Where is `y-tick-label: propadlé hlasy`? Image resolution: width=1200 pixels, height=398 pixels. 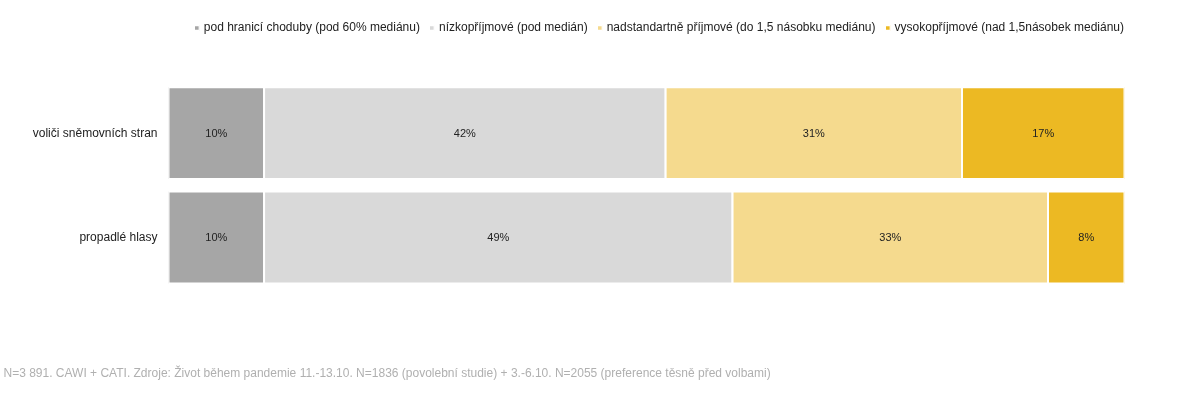
y-tick-label: propadlé hlasy is located at coordinates (118, 237).